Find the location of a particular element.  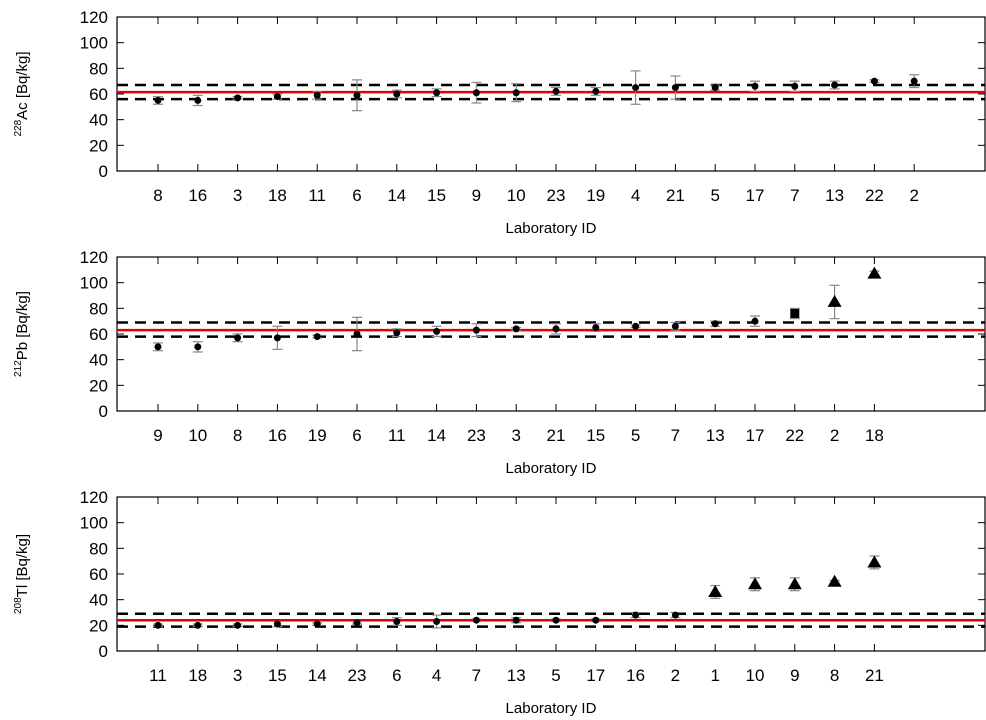

x-tick-label-lab-22: 22 is located at coordinates (874, 195).